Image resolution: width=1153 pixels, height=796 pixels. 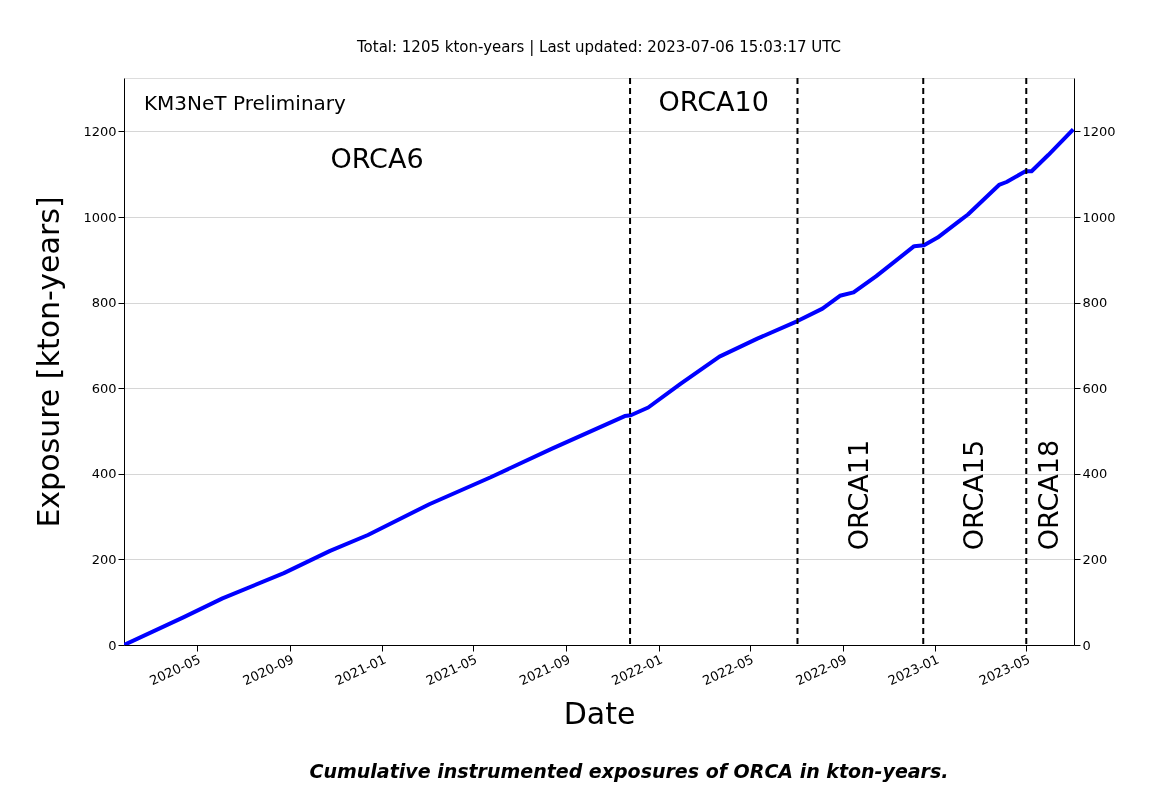 What do you see at coordinates (1095, 388) in the screenshot?
I see `y2-tick-label: 600` at bounding box center [1095, 388].